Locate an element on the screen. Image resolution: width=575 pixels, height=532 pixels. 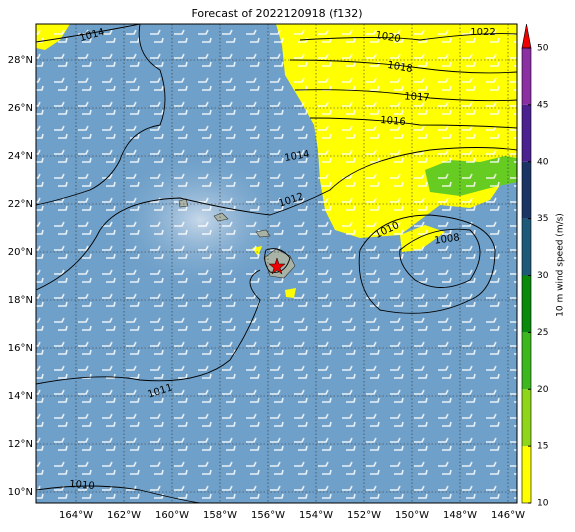
title: Forecast of 2022120918 (f132) is located at coordinates (276, 13).